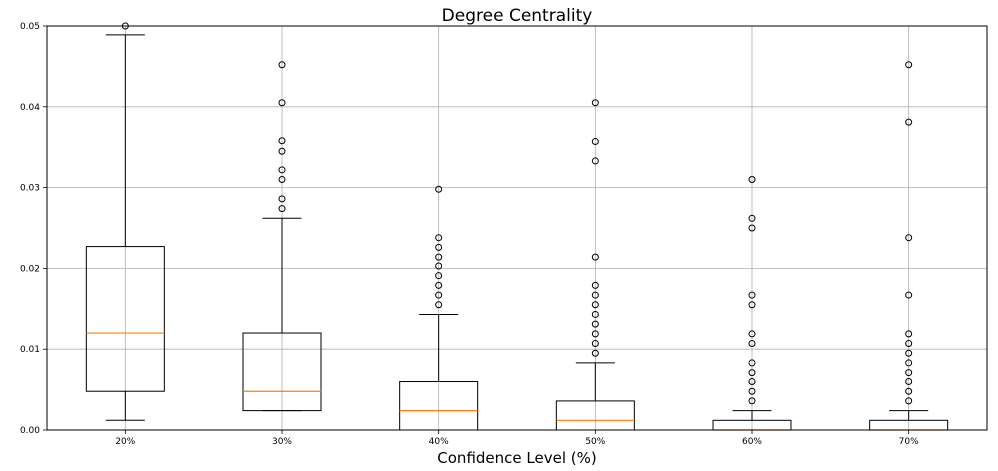 This screenshot has height=471, width=998. What do you see at coordinates (125, 221) in the screenshot?
I see `box-20pct` at bounding box center [125, 221].